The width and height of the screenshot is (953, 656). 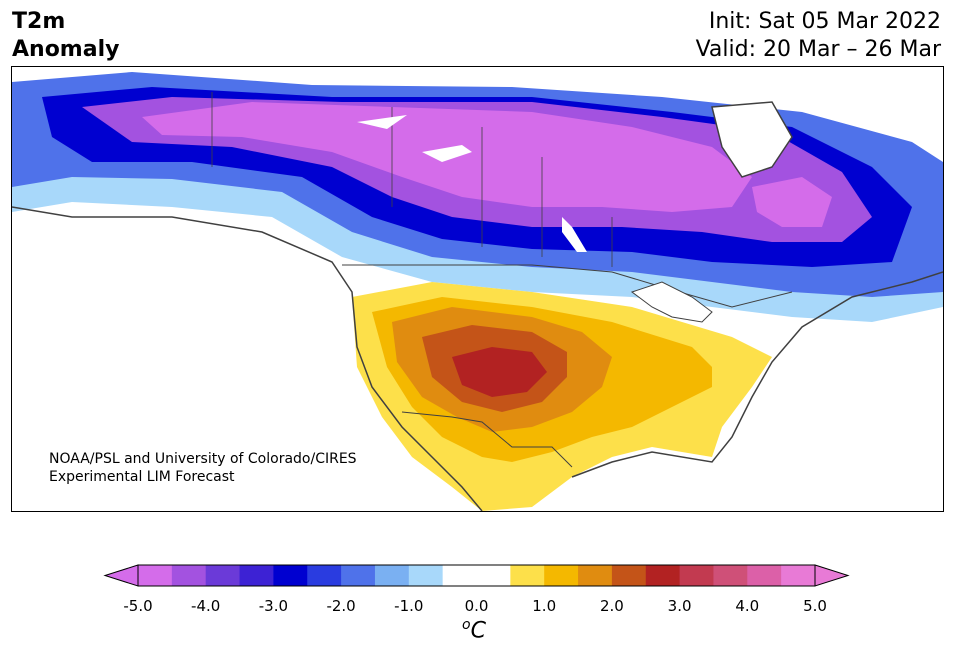 What do you see at coordinates (679, 606) in the screenshot?
I see `colorbar-tick-label: 3.0` at bounding box center [679, 606].